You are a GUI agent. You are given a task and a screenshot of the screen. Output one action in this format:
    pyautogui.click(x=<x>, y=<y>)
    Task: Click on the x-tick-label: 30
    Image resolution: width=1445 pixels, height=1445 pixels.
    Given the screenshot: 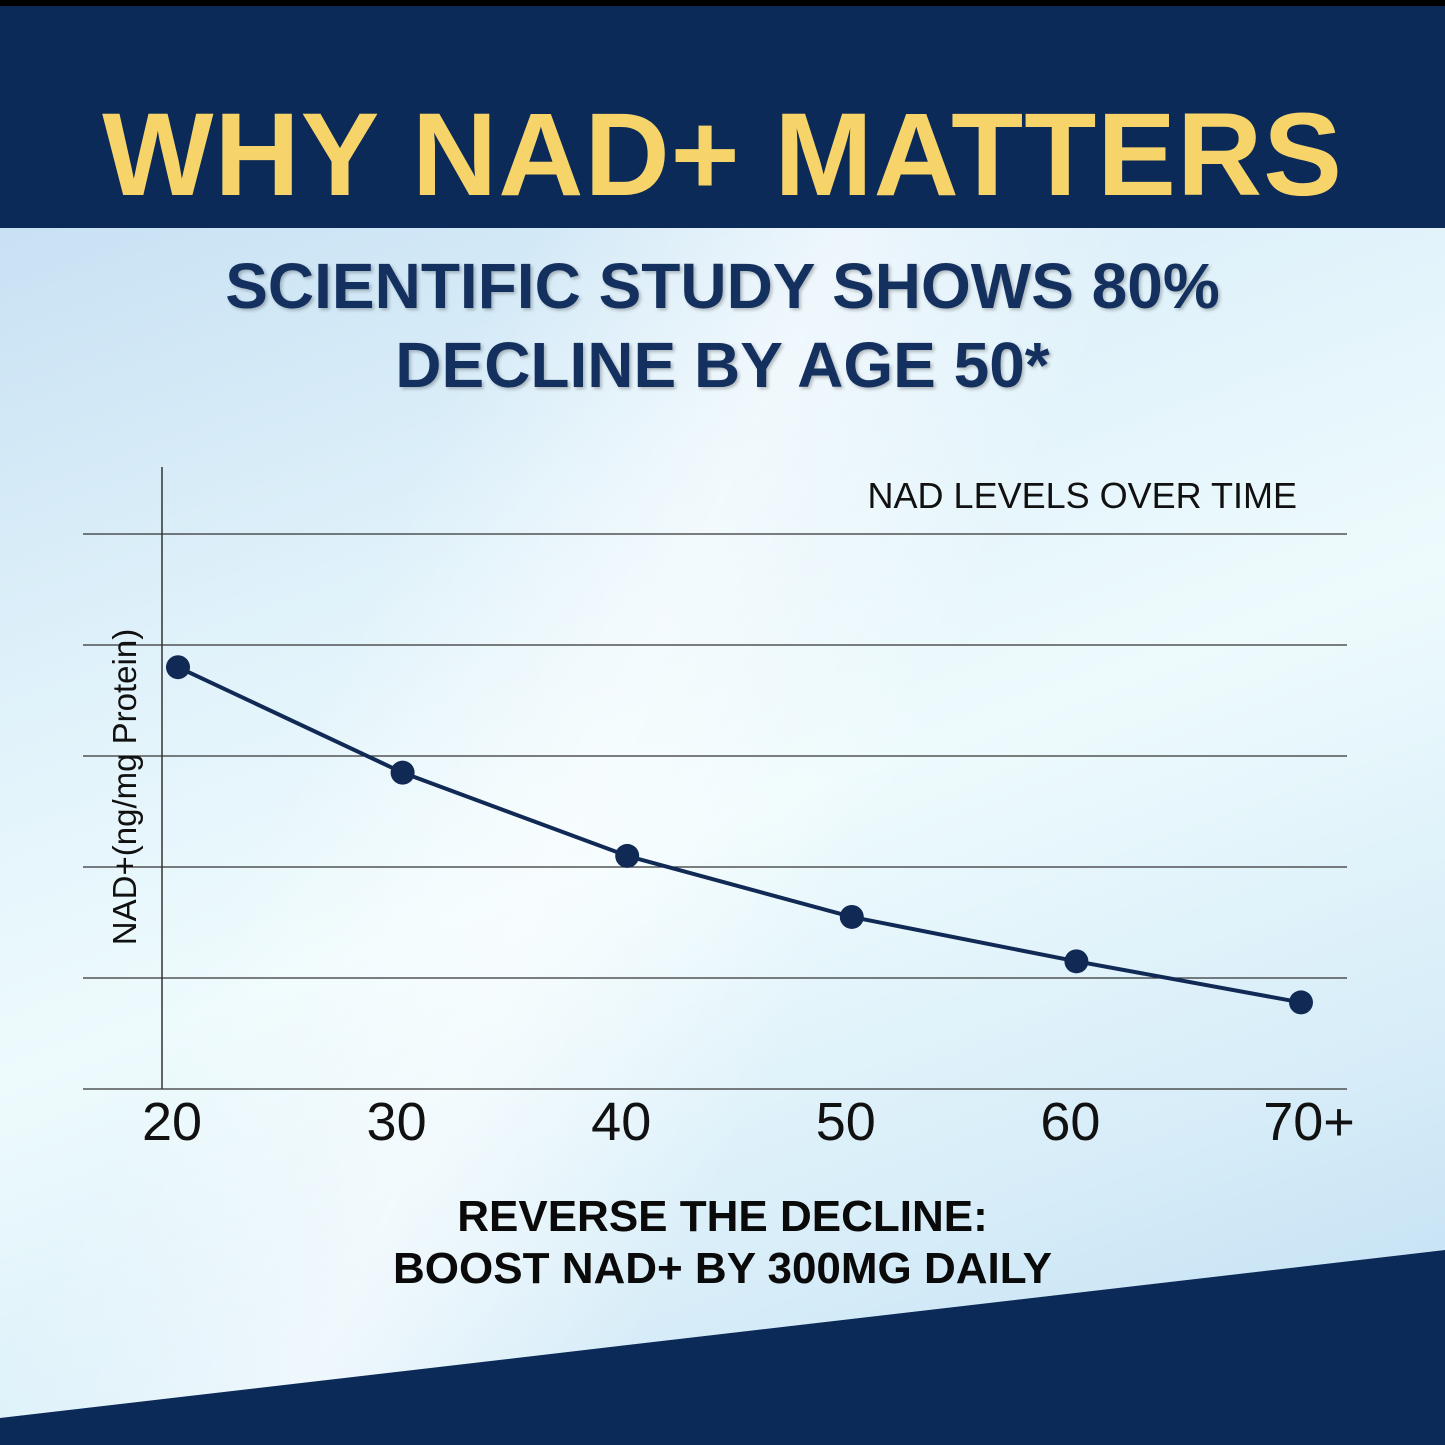 What is the action you would take?
    pyautogui.click(x=397, y=1122)
    